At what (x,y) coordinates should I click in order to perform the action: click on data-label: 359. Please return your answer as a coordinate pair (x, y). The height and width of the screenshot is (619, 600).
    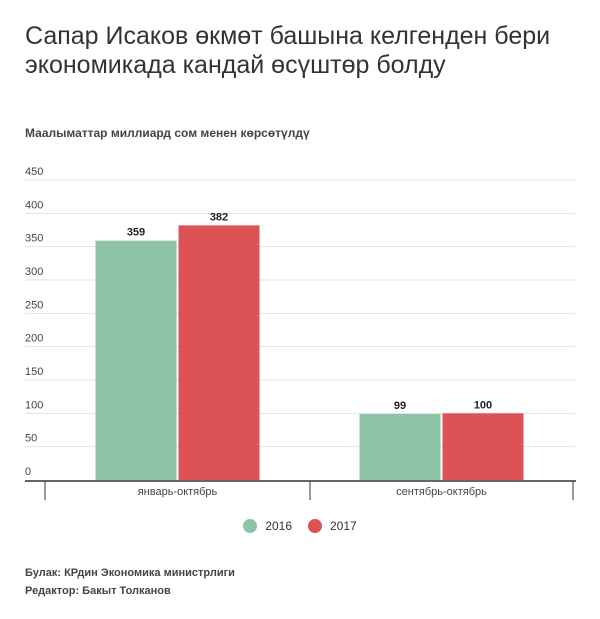
    Looking at the image, I should click on (136, 233).